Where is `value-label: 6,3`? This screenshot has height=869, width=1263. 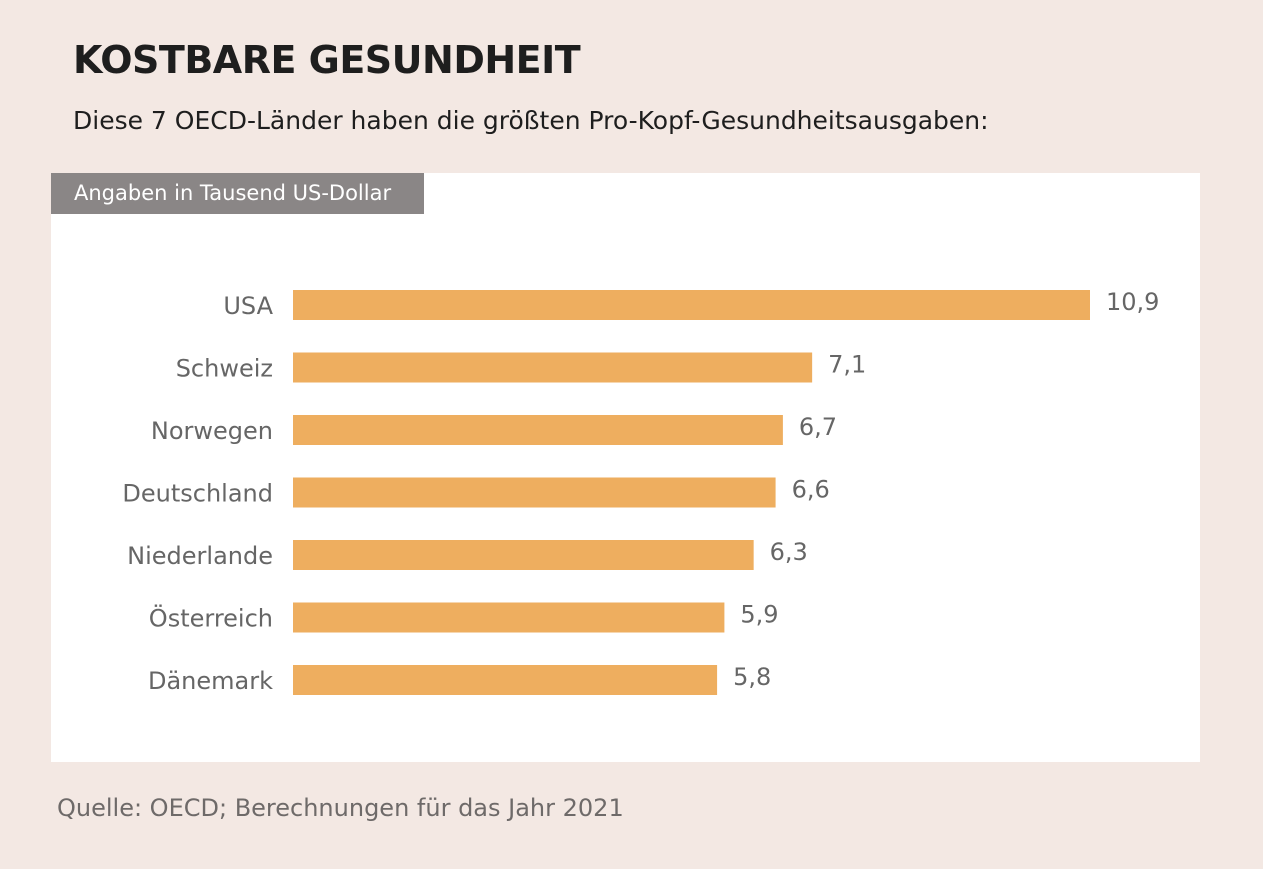 value-label: 6,3 is located at coordinates (789, 552).